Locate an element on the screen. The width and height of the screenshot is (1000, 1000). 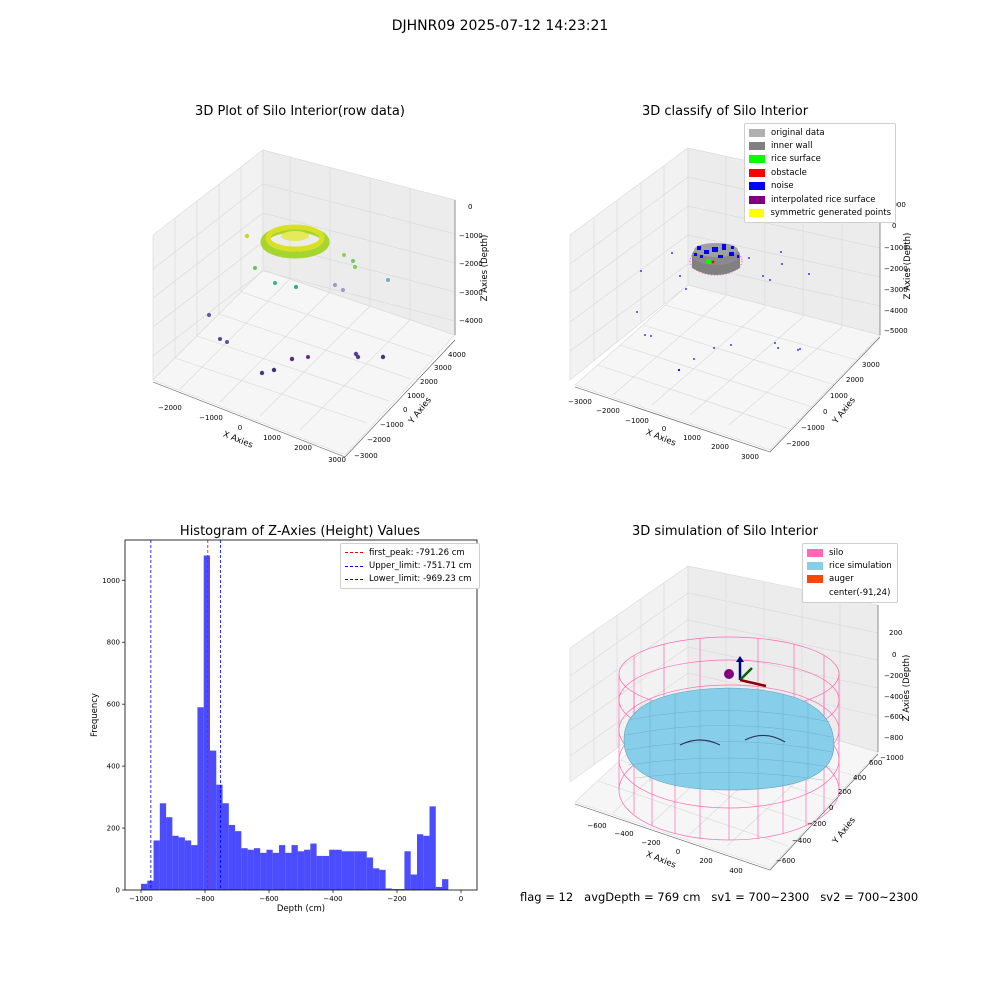
p4-ytick: −400 is located at coordinates (801, 841).